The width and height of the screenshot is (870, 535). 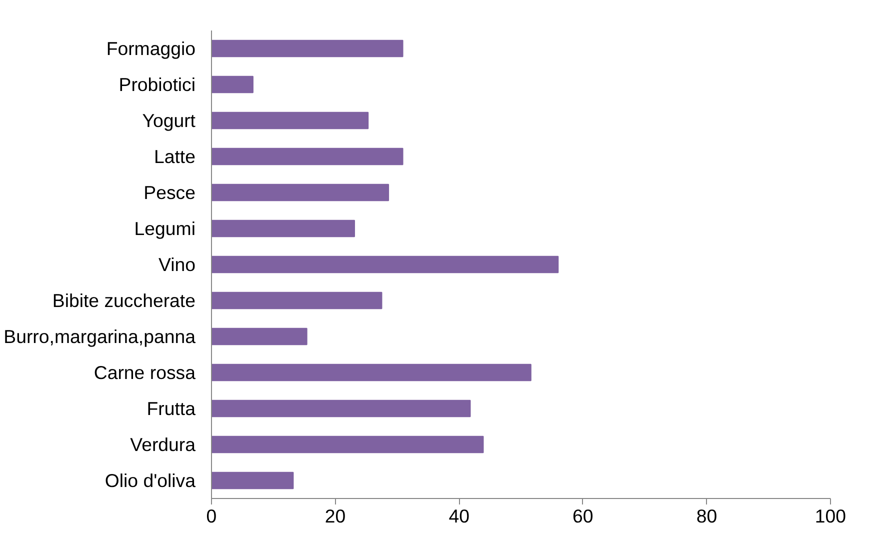 I want to click on x-tick-label: 100, so click(x=830, y=516).